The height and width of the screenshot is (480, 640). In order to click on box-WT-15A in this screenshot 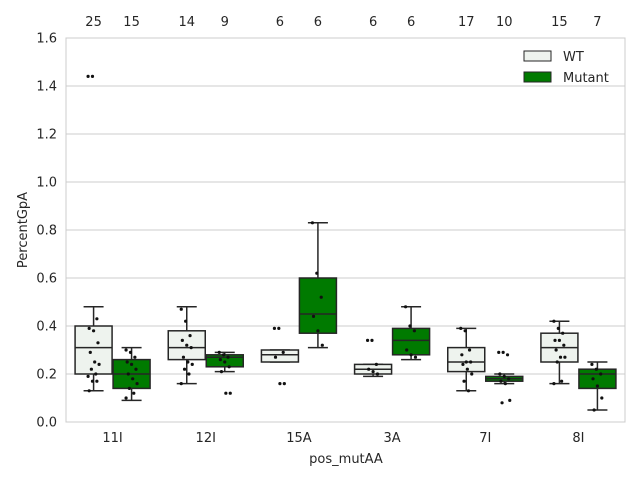, I will do `click(280, 356)`.